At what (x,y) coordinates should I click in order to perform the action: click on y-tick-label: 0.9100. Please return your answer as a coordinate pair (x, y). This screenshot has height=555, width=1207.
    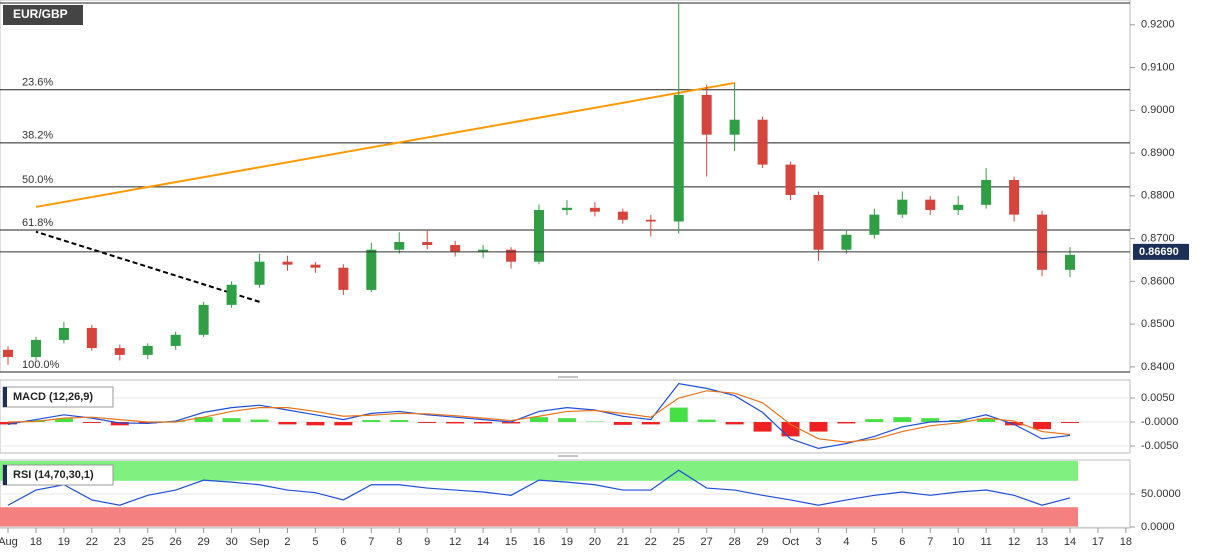
    Looking at the image, I should click on (1158, 67).